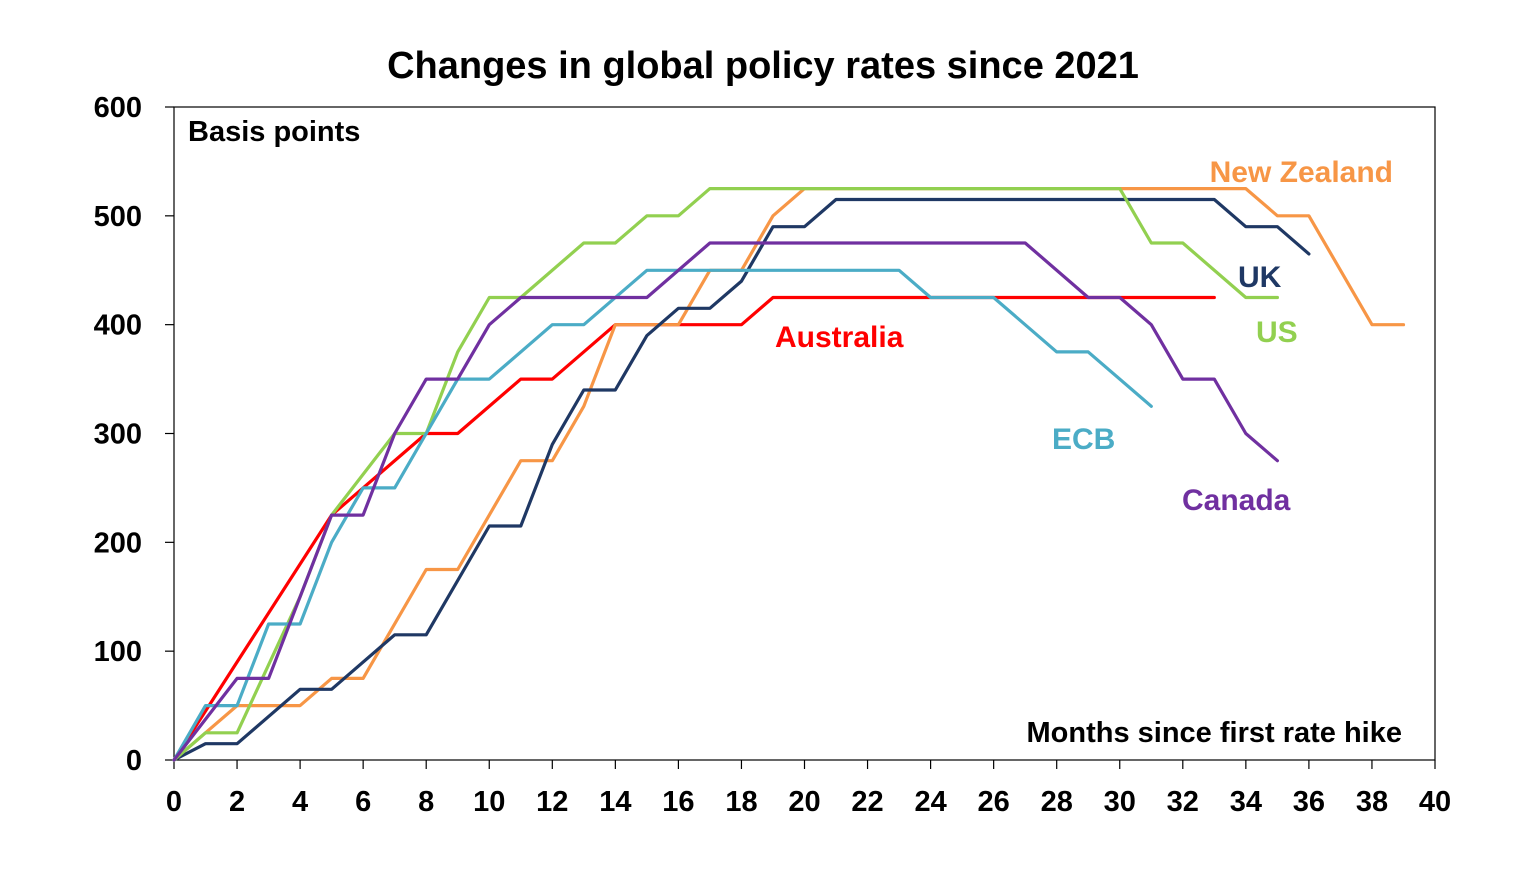 Image resolution: width=1536 pixels, height=876 pixels. I want to click on y-tick-label: 500, so click(118, 217).